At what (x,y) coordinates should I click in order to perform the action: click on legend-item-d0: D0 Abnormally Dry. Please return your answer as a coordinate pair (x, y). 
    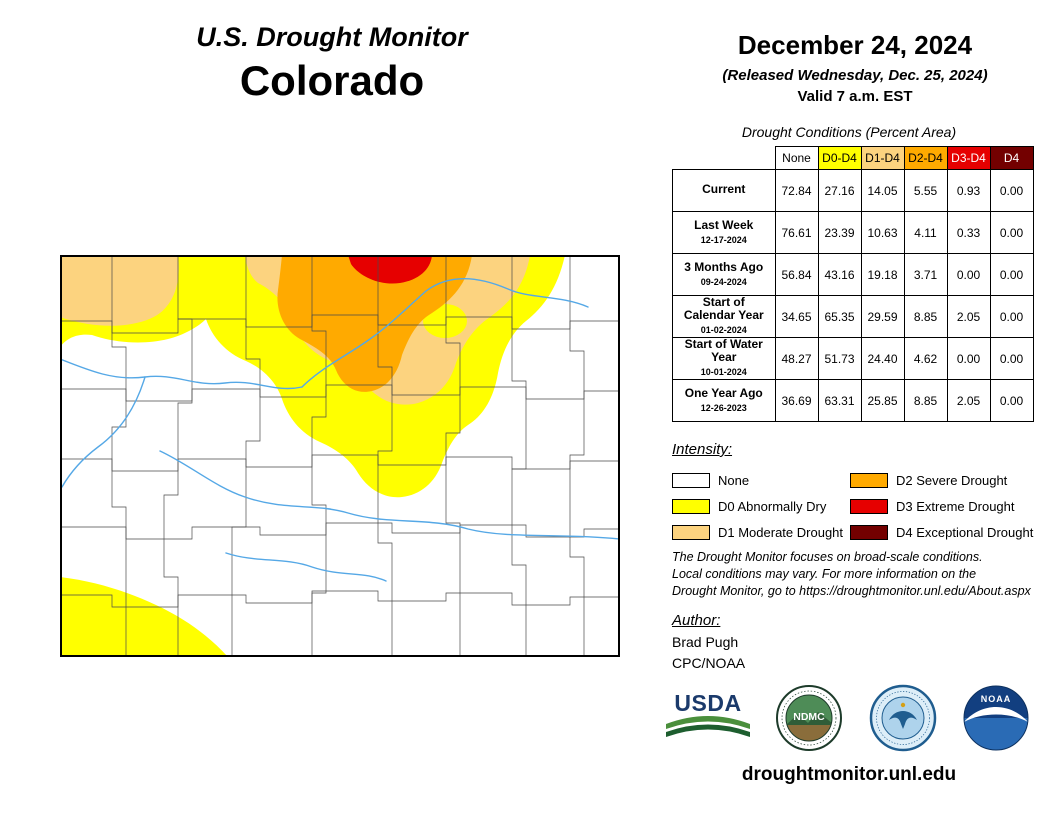
    Looking at the image, I should click on (761, 506).